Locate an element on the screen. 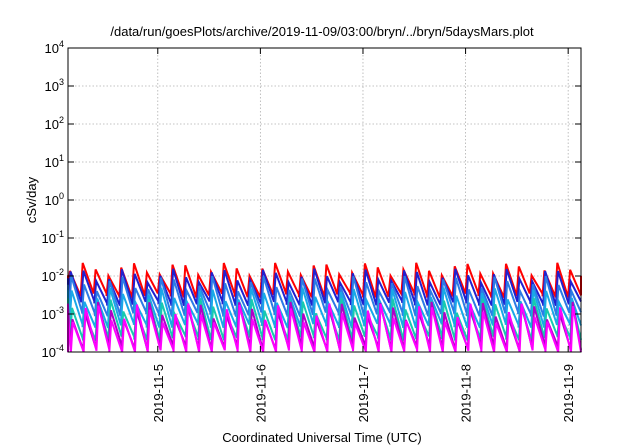 The height and width of the screenshot is (448, 640). x-tick-label: 2019-11-6 is located at coordinates (260, 393).